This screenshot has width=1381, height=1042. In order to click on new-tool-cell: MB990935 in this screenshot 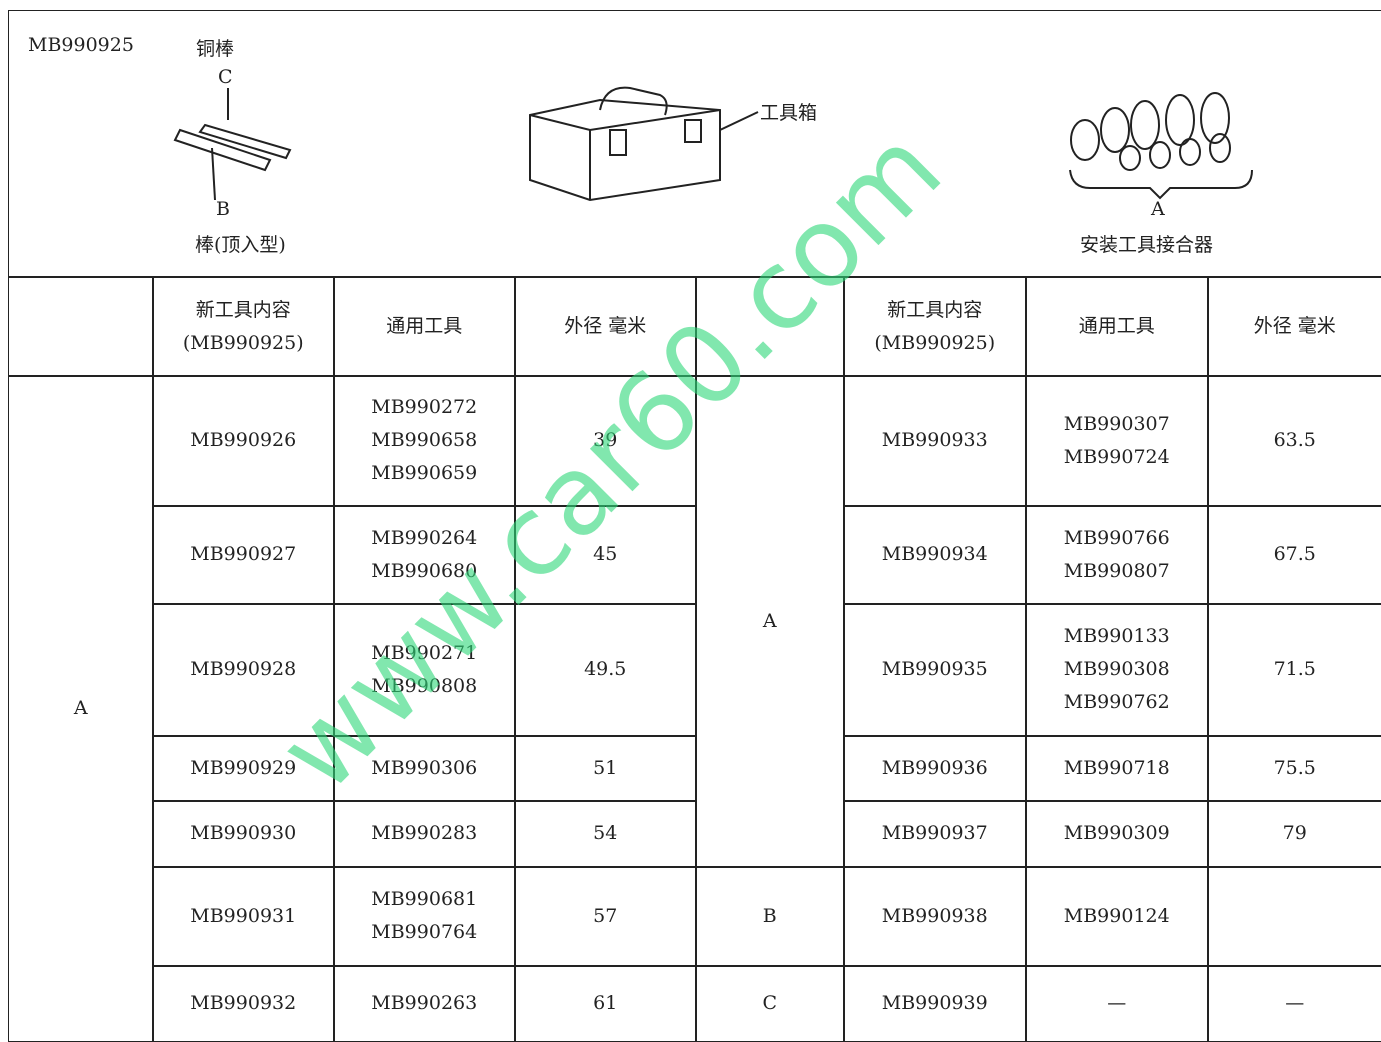, I will do `click(935, 670)`.